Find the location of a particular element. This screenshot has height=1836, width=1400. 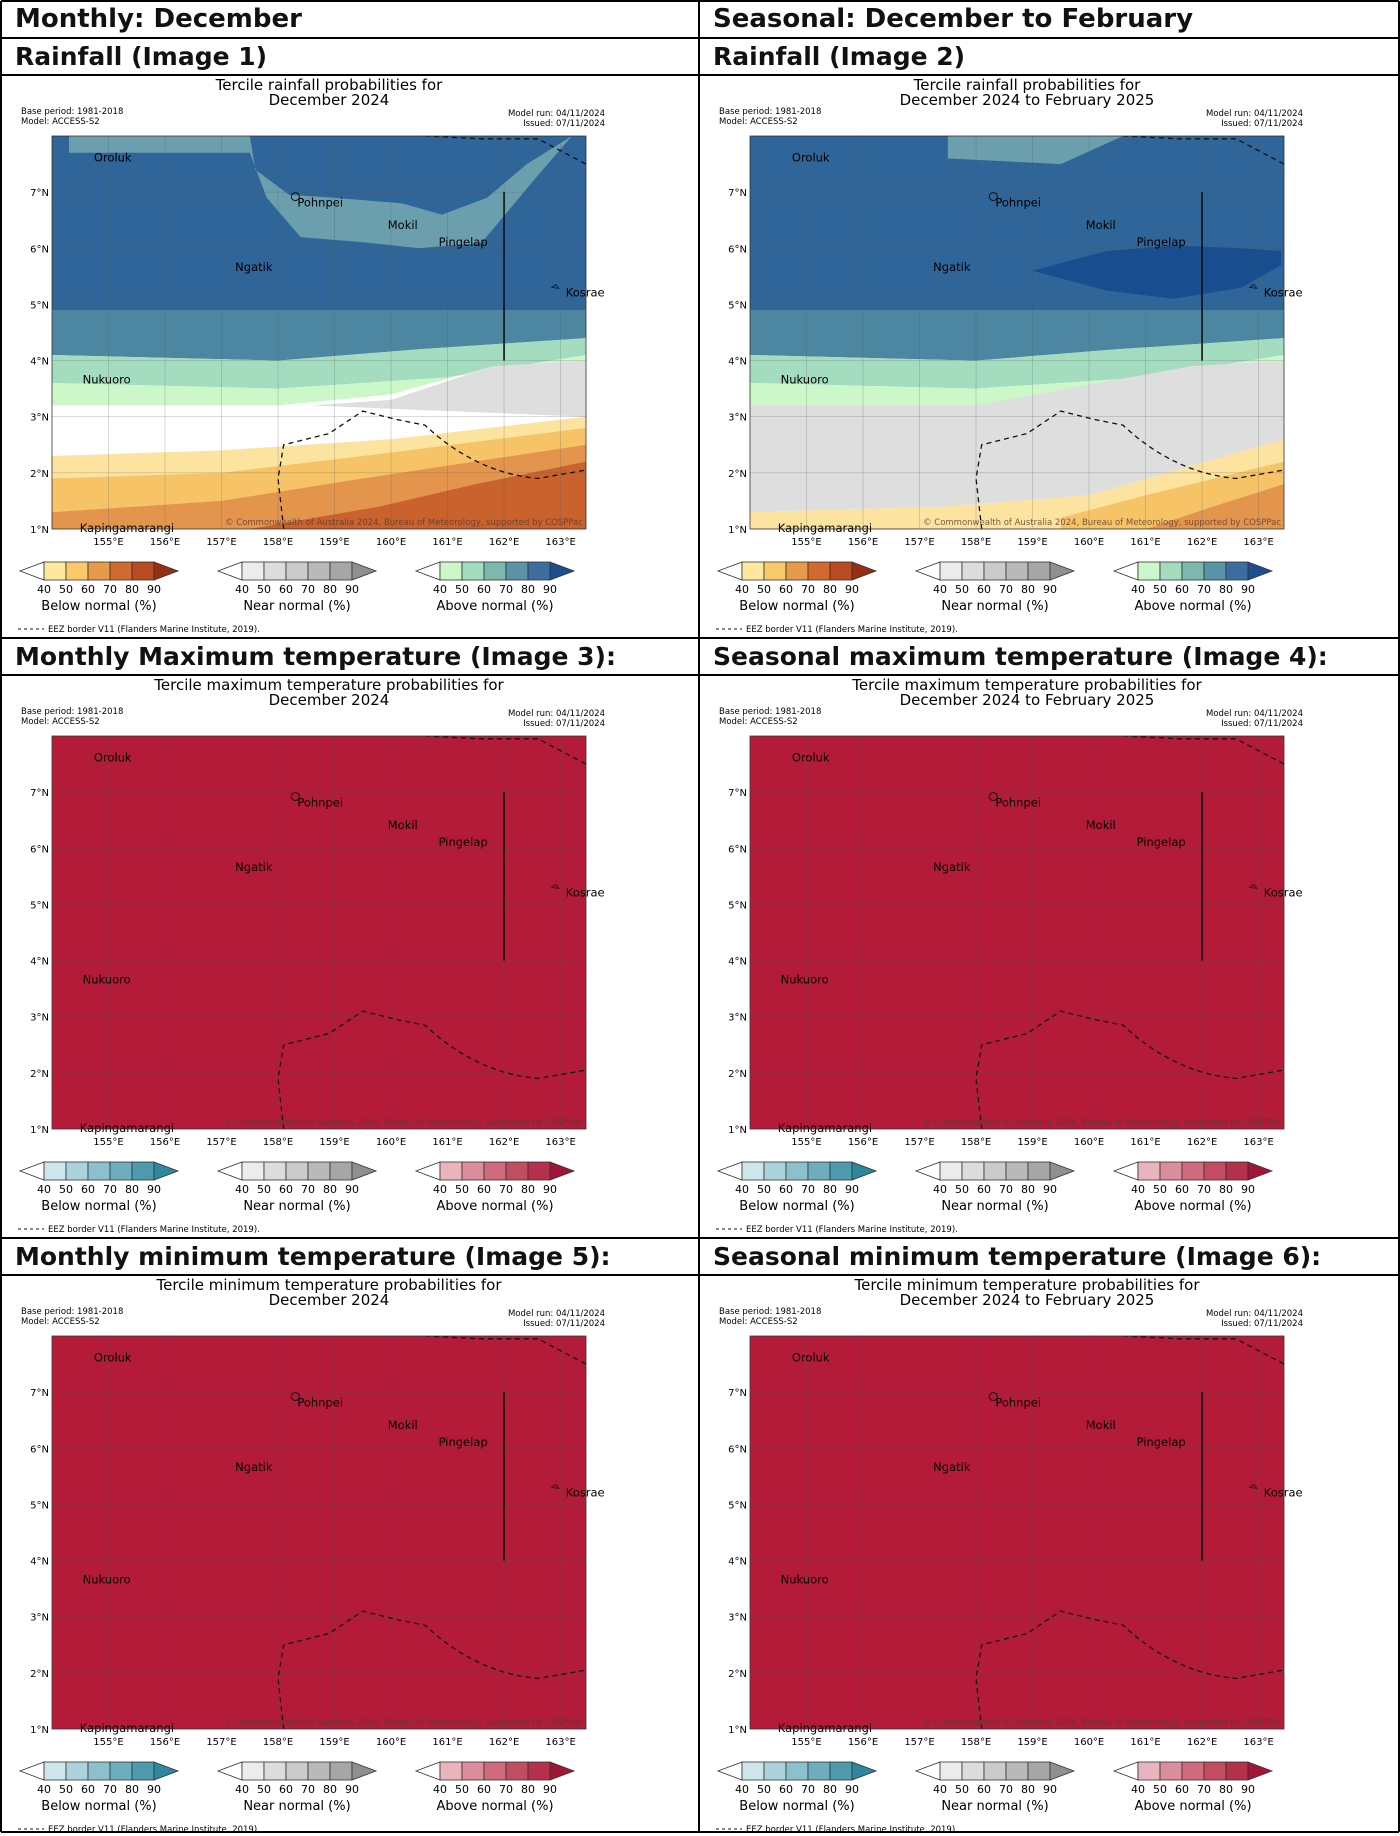

lon-tick-label: 159°E is located at coordinates (334, 1142).